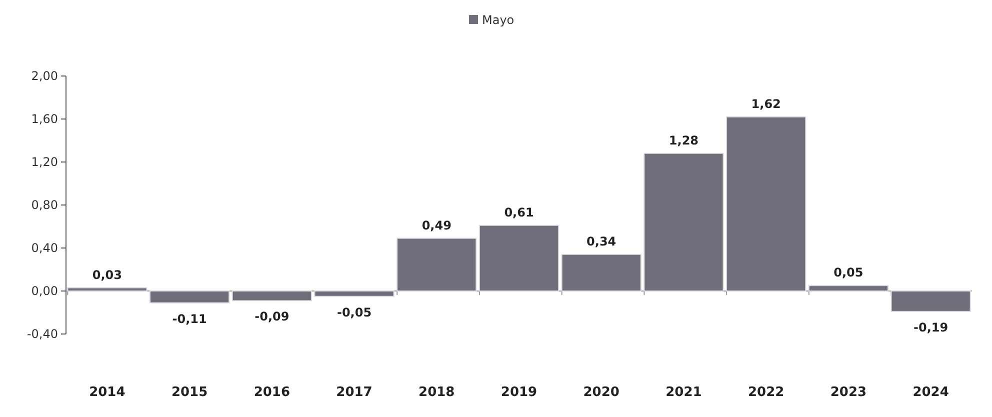 This screenshot has height=417, width=992. What do you see at coordinates (354, 392) in the screenshot?
I see `x-tick-label: 2017` at bounding box center [354, 392].